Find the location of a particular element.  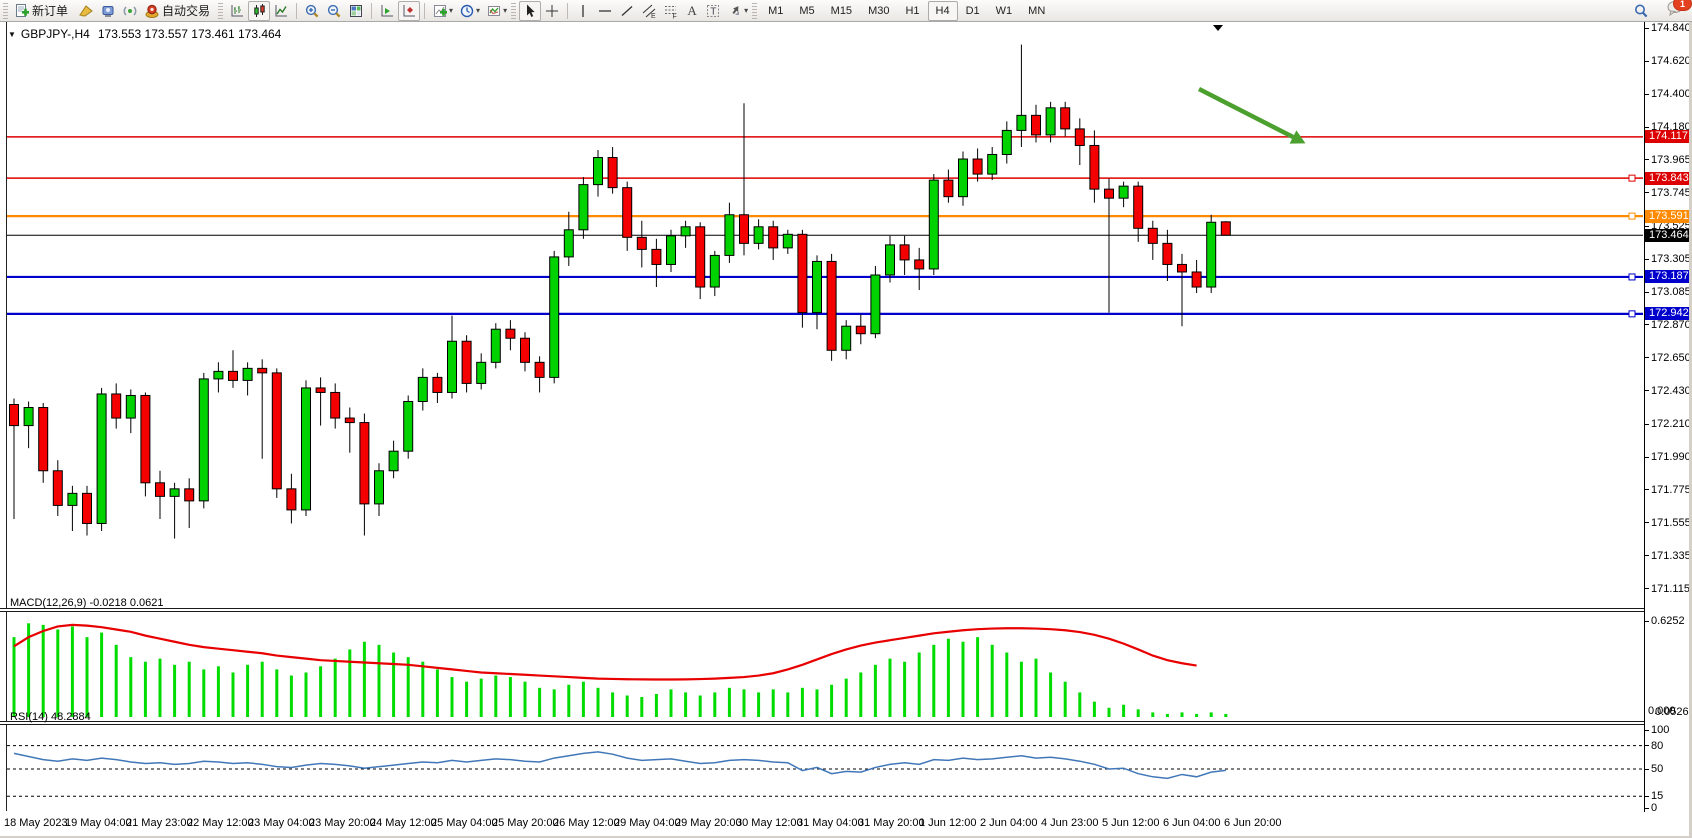

timeframe-d1-button: D1 is located at coordinates (972, 10).